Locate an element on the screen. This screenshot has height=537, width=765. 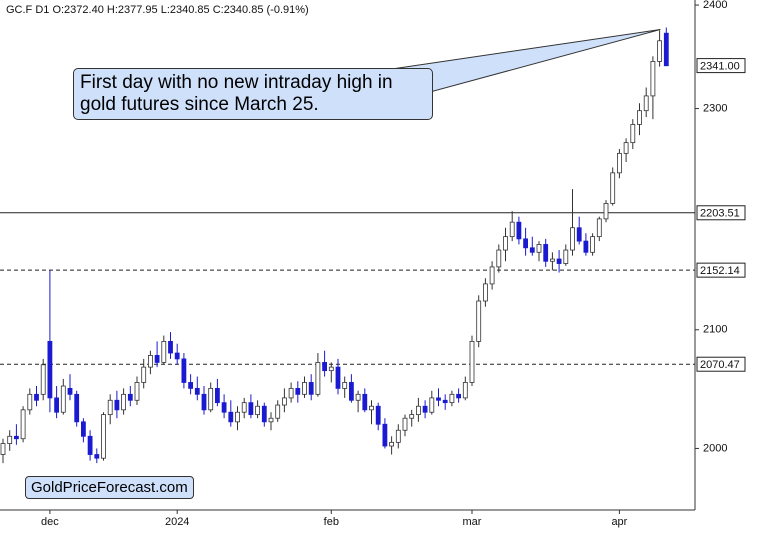
x-tick-label: apr is located at coordinates (619, 522).